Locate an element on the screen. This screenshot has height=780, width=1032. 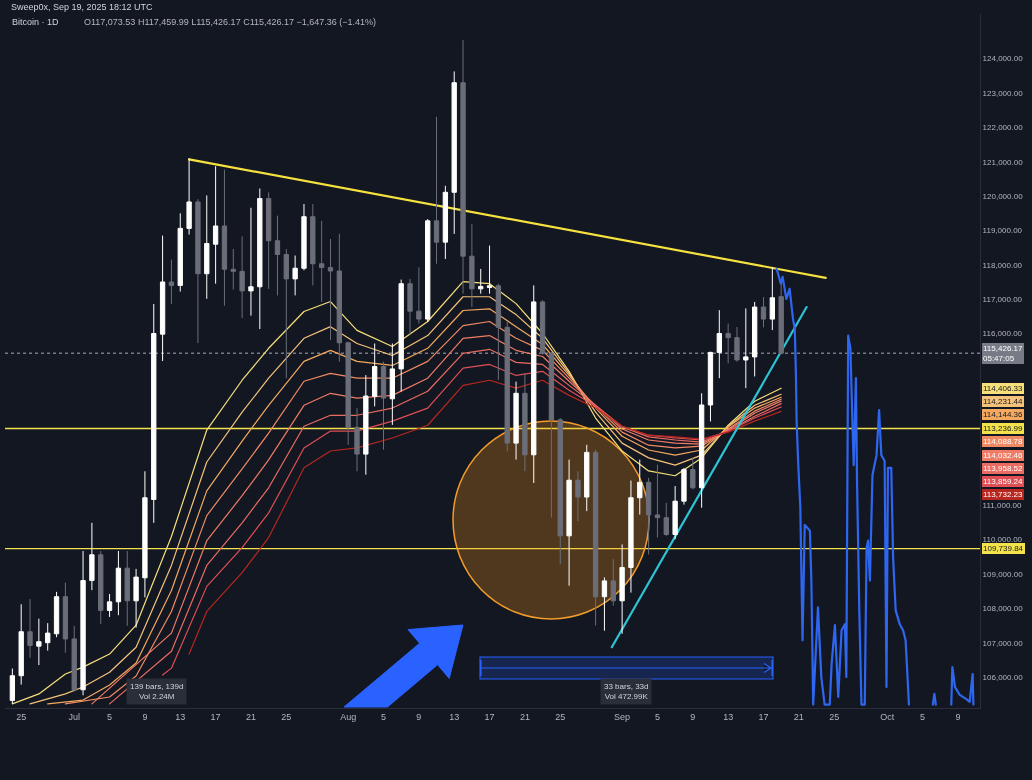
chart-title: Bitcoin · 1D is located at coordinates (36, 22).